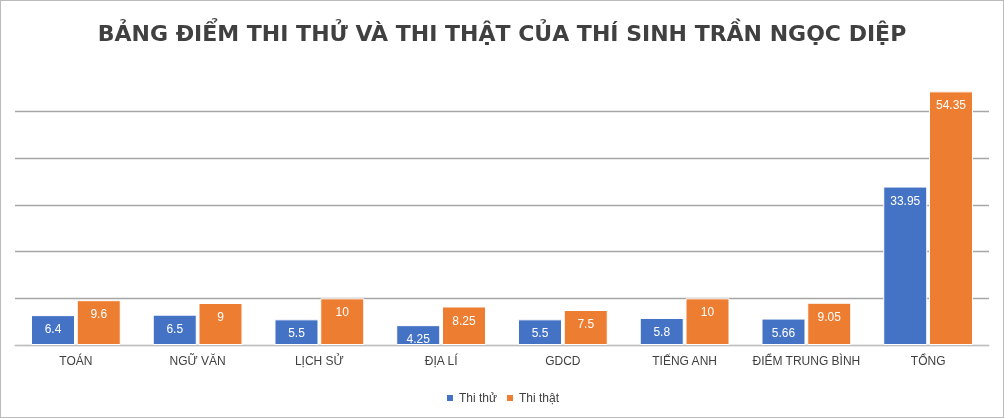 The image size is (1004, 418). I want to click on x-tick-label: ĐỊA LÍ, so click(441, 360).